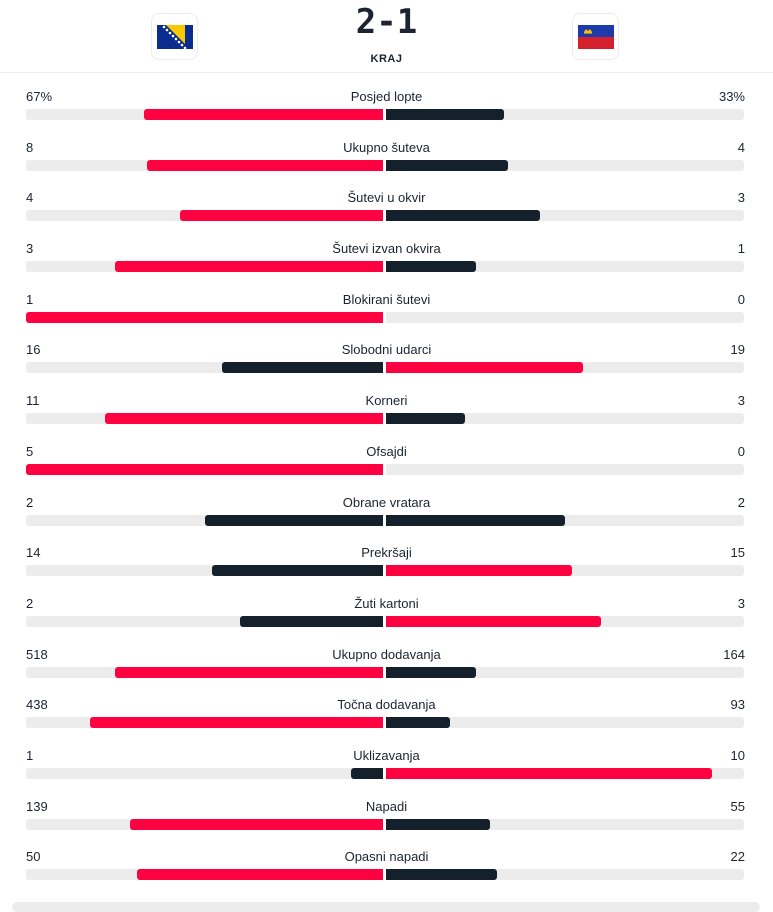 This screenshot has width=773, height=912. Describe the element at coordinates (37, 654) in the screenshot. I see `home-stat-value: 518` at that location.